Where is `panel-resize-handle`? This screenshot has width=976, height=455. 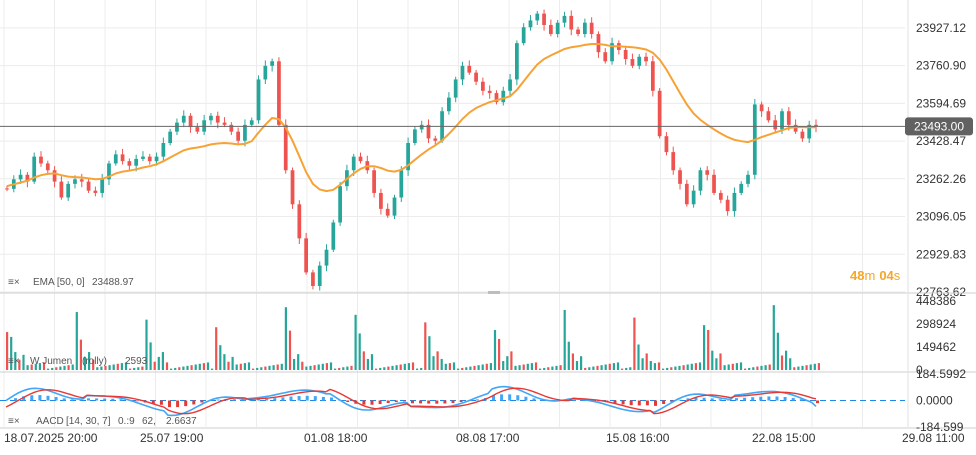 panel-resize-handle is located at coordinates (494, 292).